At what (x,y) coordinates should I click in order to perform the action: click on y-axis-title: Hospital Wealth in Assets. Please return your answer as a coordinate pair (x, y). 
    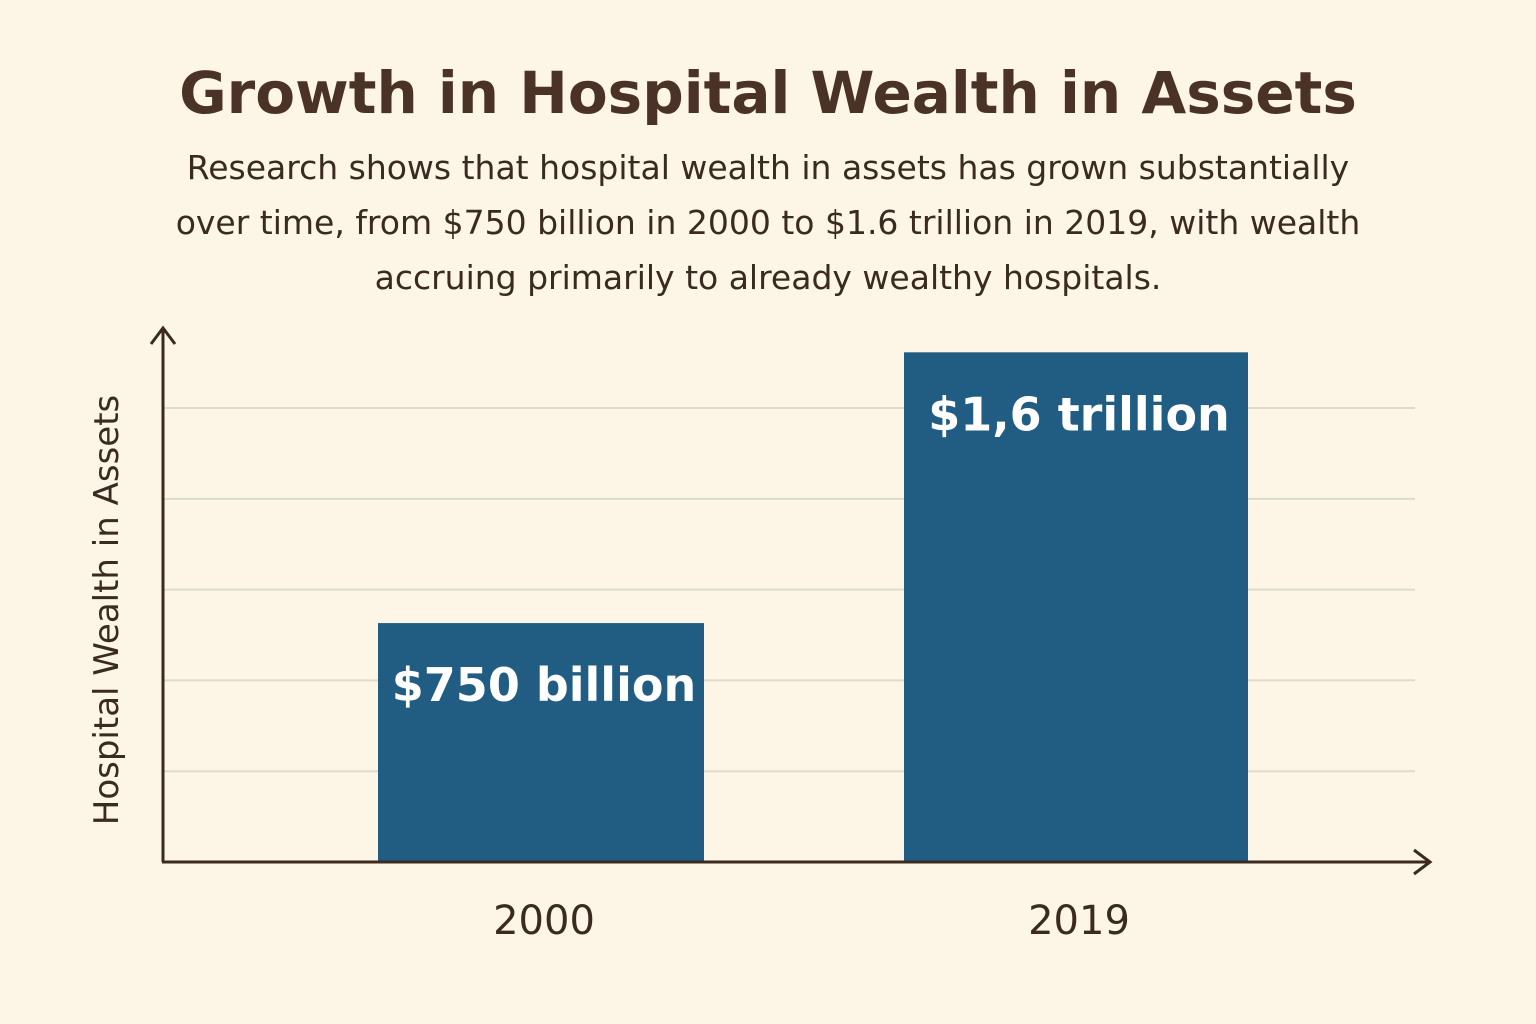
    Looking at the image, I should click on (107, 610).